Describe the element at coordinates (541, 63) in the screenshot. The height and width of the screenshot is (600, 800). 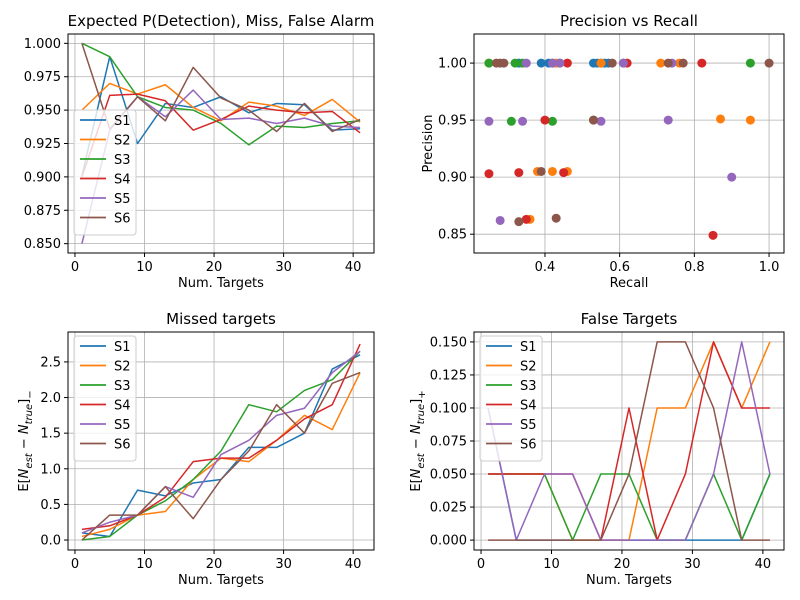
I see `scatter-point-s1` at that location.